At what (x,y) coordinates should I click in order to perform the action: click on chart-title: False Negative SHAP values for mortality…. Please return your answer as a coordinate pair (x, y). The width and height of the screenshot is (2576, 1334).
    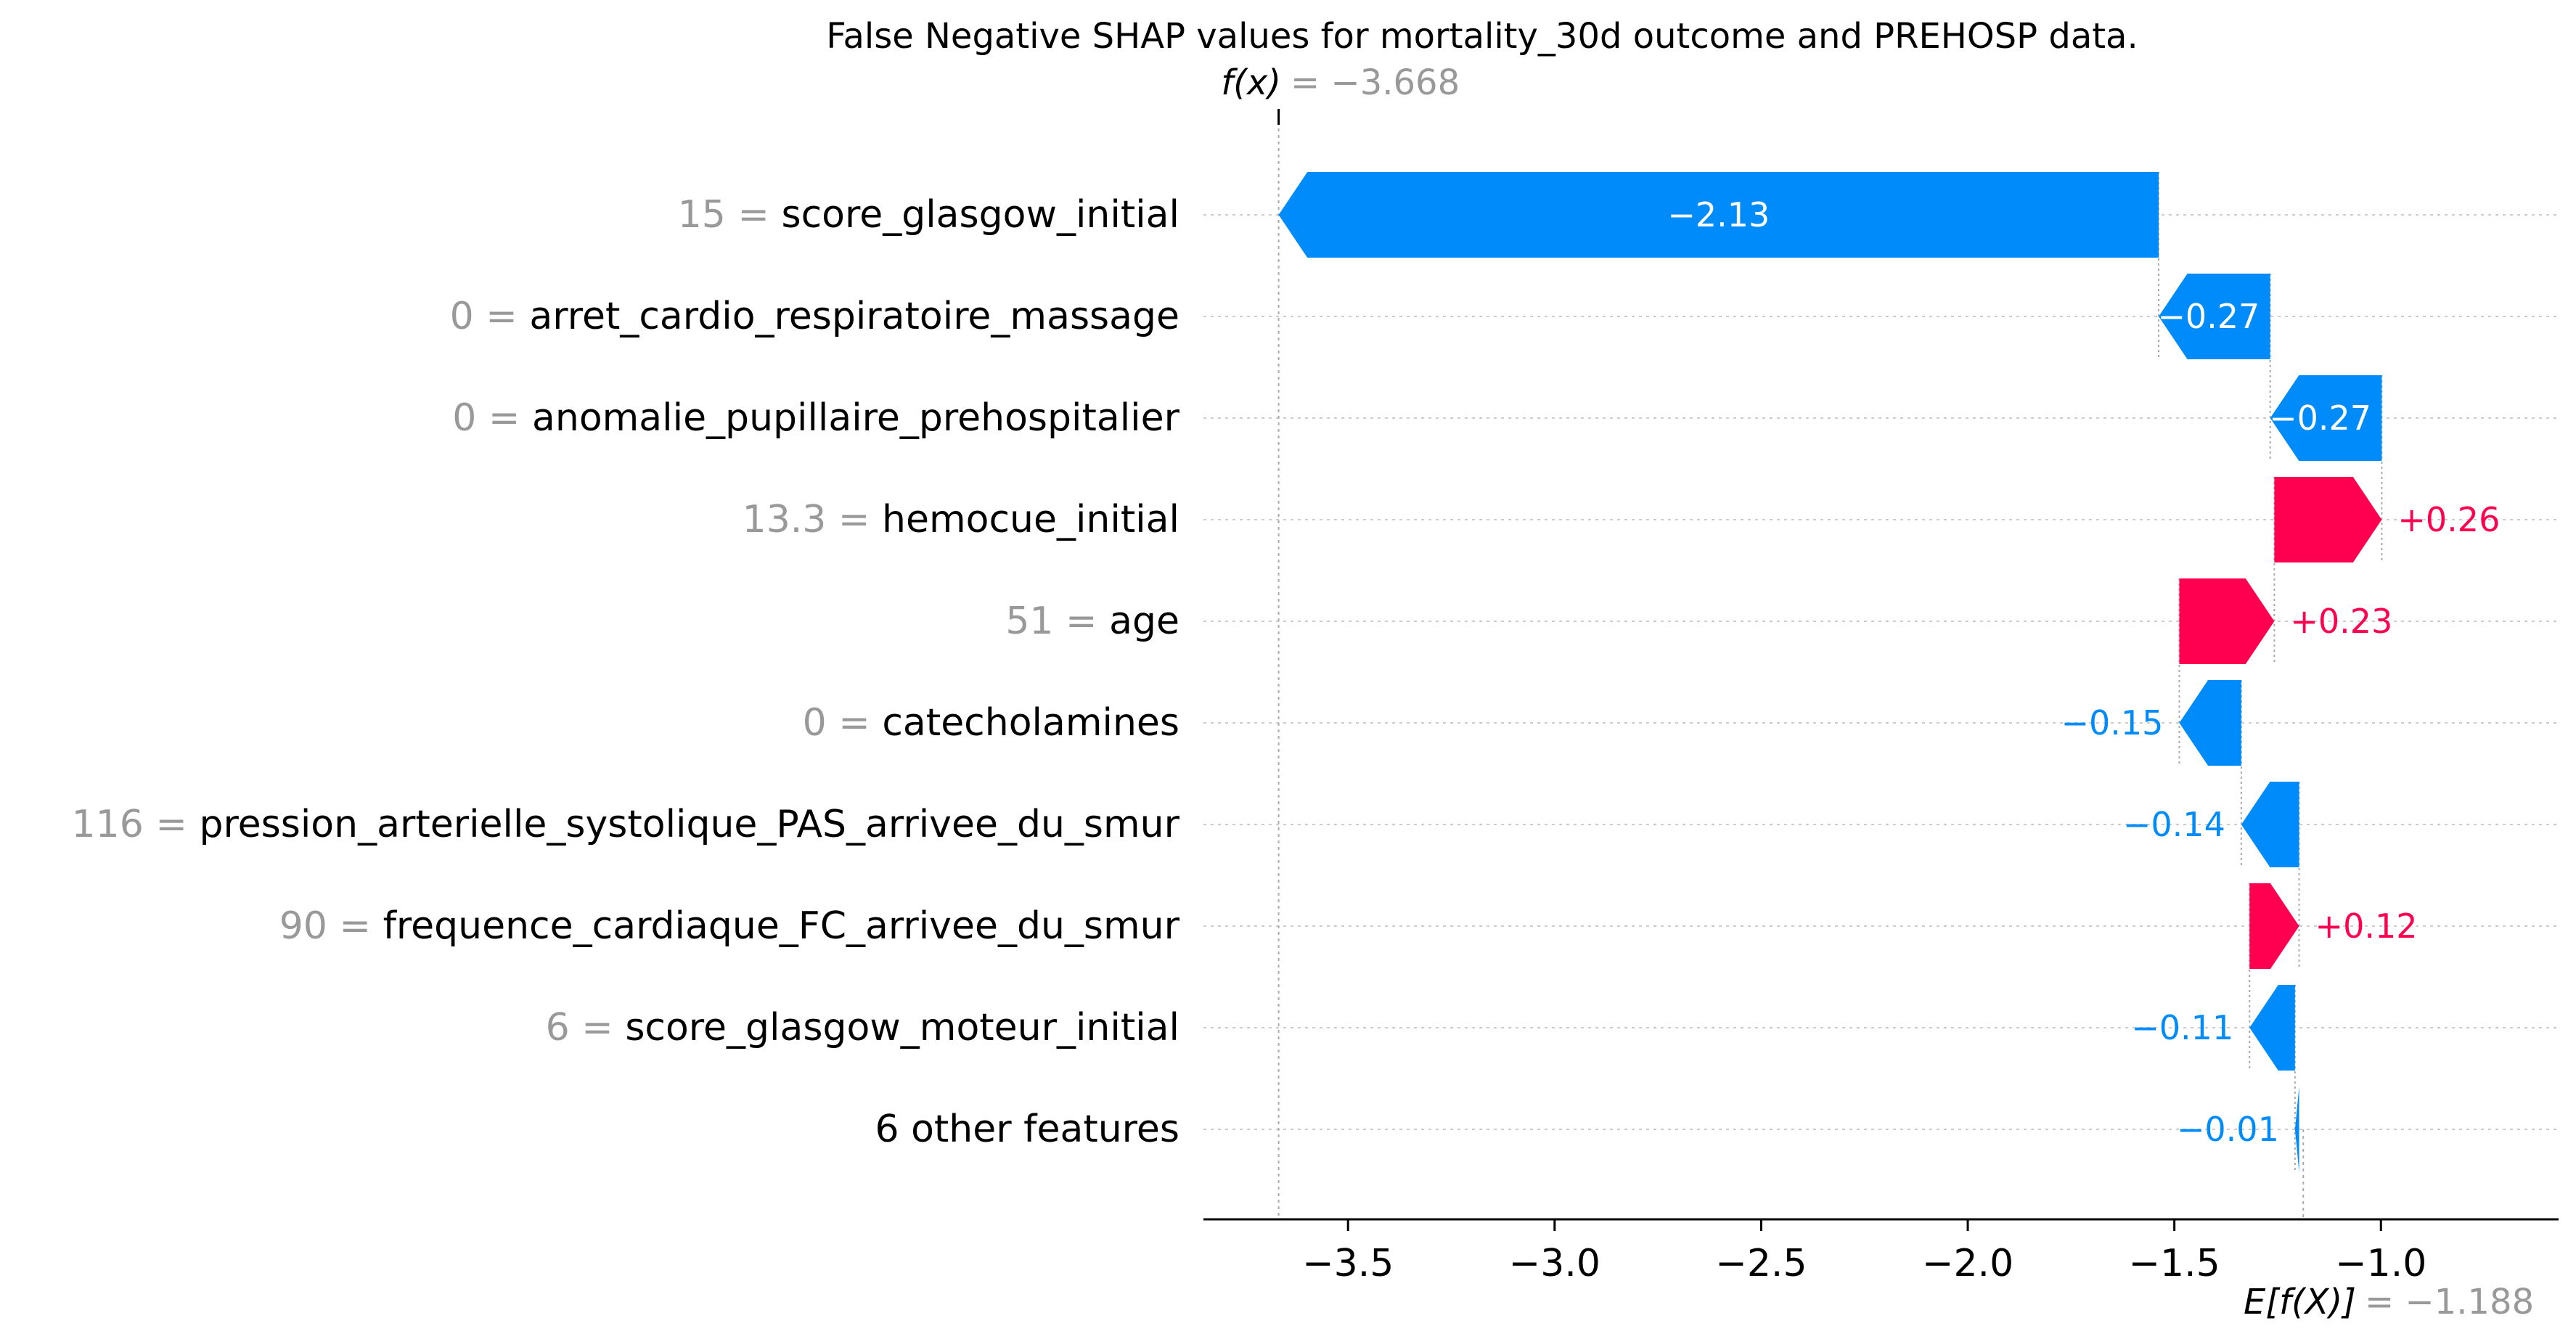
    Looking at the image, I should click on (1482, 36).